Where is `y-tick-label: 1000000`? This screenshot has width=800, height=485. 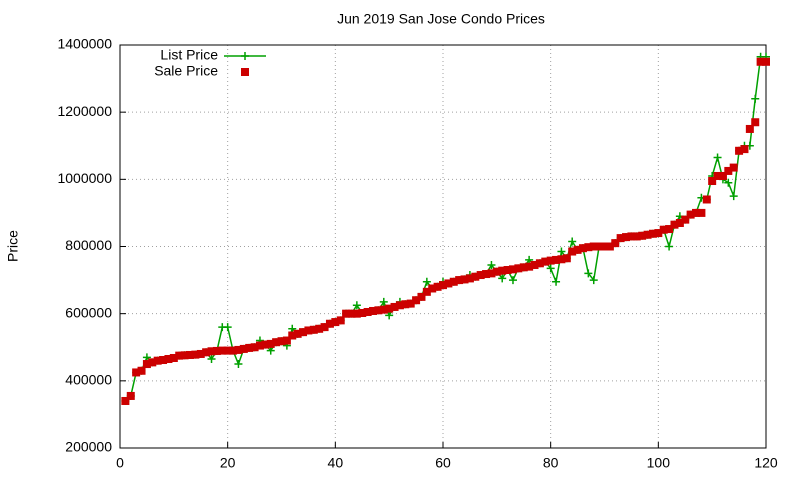 y-tick-label: 1000000 is located at coordinates (84, 178).